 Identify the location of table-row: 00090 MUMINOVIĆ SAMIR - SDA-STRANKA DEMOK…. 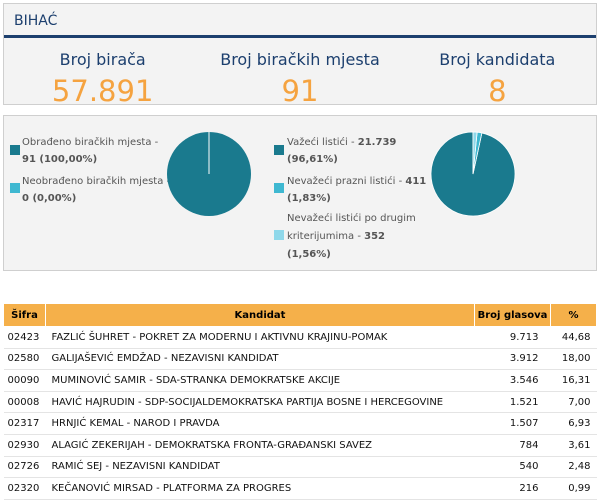
(300, 380).